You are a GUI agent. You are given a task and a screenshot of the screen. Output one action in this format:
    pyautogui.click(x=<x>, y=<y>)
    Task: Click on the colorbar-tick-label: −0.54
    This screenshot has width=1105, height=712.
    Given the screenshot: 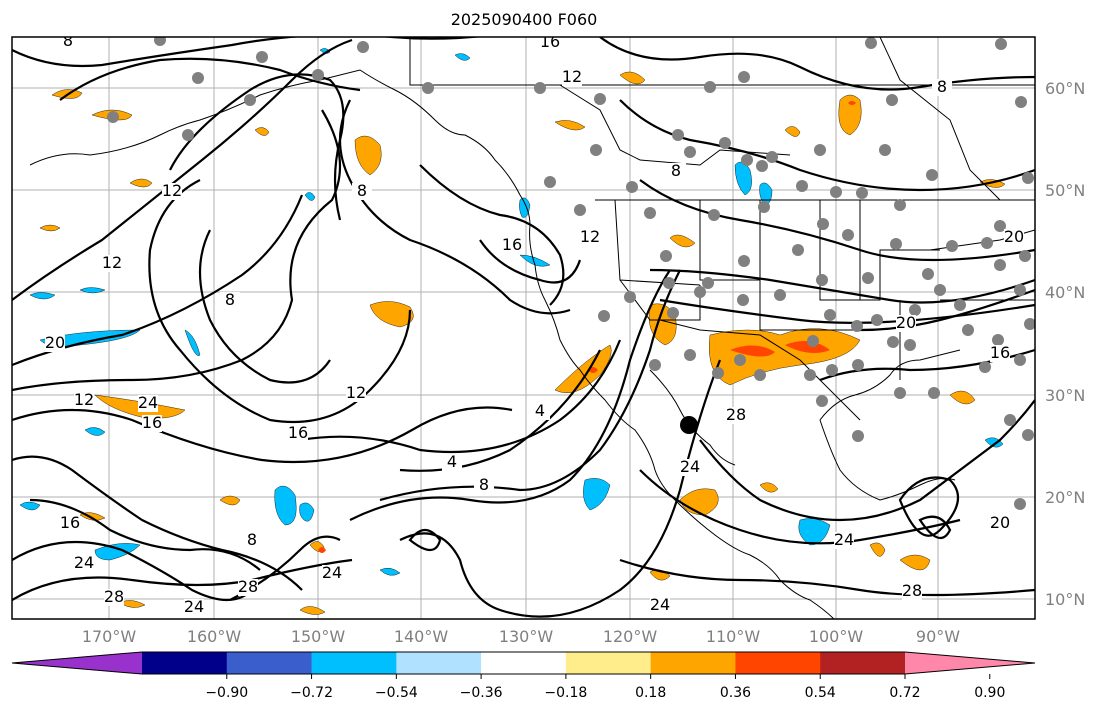 What is the action you would take?
    pyautogui.click(x=396, y=693)
    